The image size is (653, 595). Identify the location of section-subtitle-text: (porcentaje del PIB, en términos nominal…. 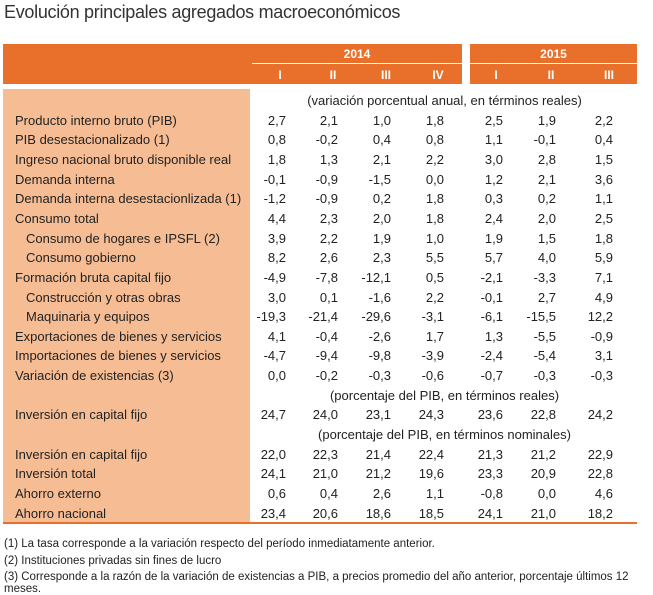
(444, 434).